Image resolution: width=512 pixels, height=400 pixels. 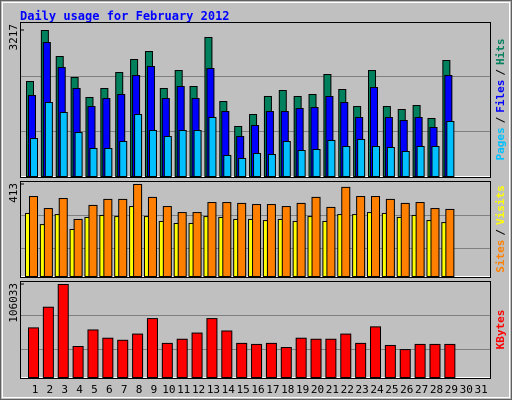 What do you see at coordinates (500, 205) in the screenshot?
I see `legend-entry: Visits` at bounding box center [500, 205].